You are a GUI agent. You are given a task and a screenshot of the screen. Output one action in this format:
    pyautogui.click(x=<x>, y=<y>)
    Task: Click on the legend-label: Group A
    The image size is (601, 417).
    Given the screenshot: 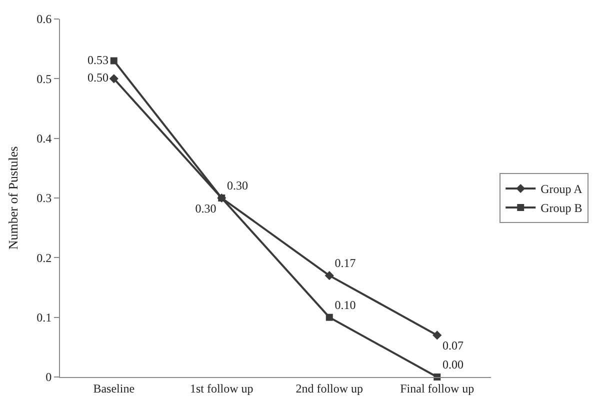 What is the action you would take?
    pyautogui.click(x=561, y=189)
    